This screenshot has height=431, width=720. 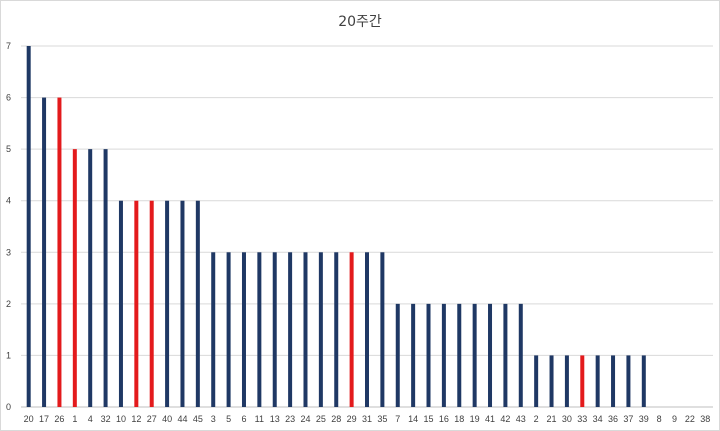 What do you see at coordinates (182, 419) in the screenshot?
I see `x-tick-label: 44` at bounding box center [182, 419].